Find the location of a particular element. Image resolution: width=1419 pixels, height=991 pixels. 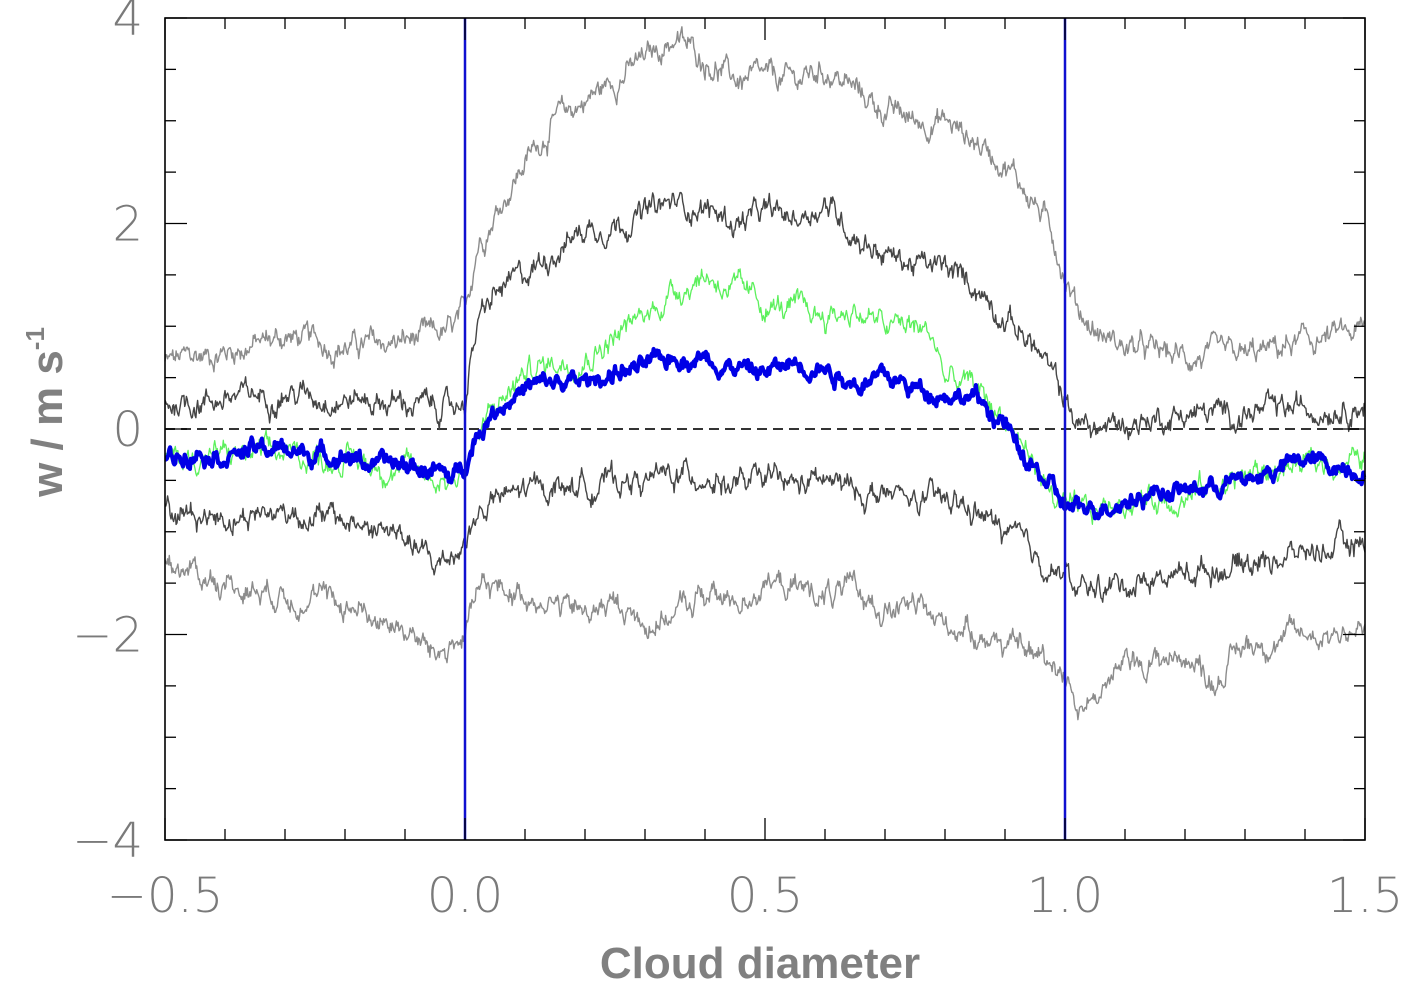

y-axis-title: w / m s-1 is located at coordinates (46, 412).